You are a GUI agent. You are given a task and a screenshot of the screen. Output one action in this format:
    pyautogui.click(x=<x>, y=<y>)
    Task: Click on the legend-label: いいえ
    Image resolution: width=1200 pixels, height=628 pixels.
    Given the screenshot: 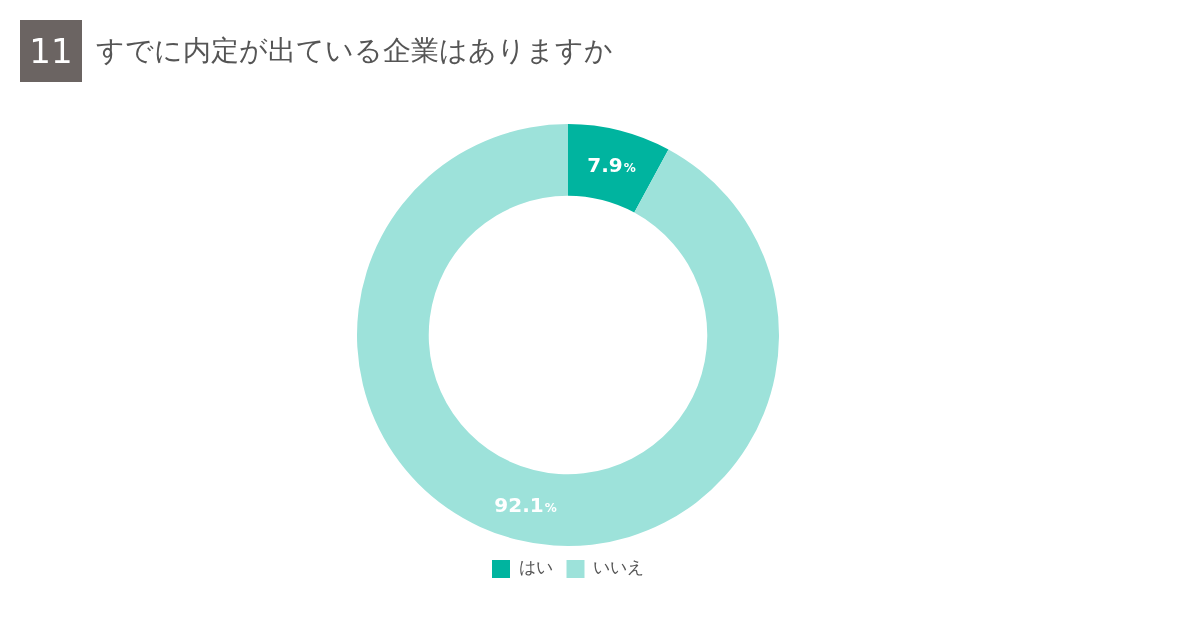 What is the action you would take?
    pyautogui.click(x=618, y=567)
    